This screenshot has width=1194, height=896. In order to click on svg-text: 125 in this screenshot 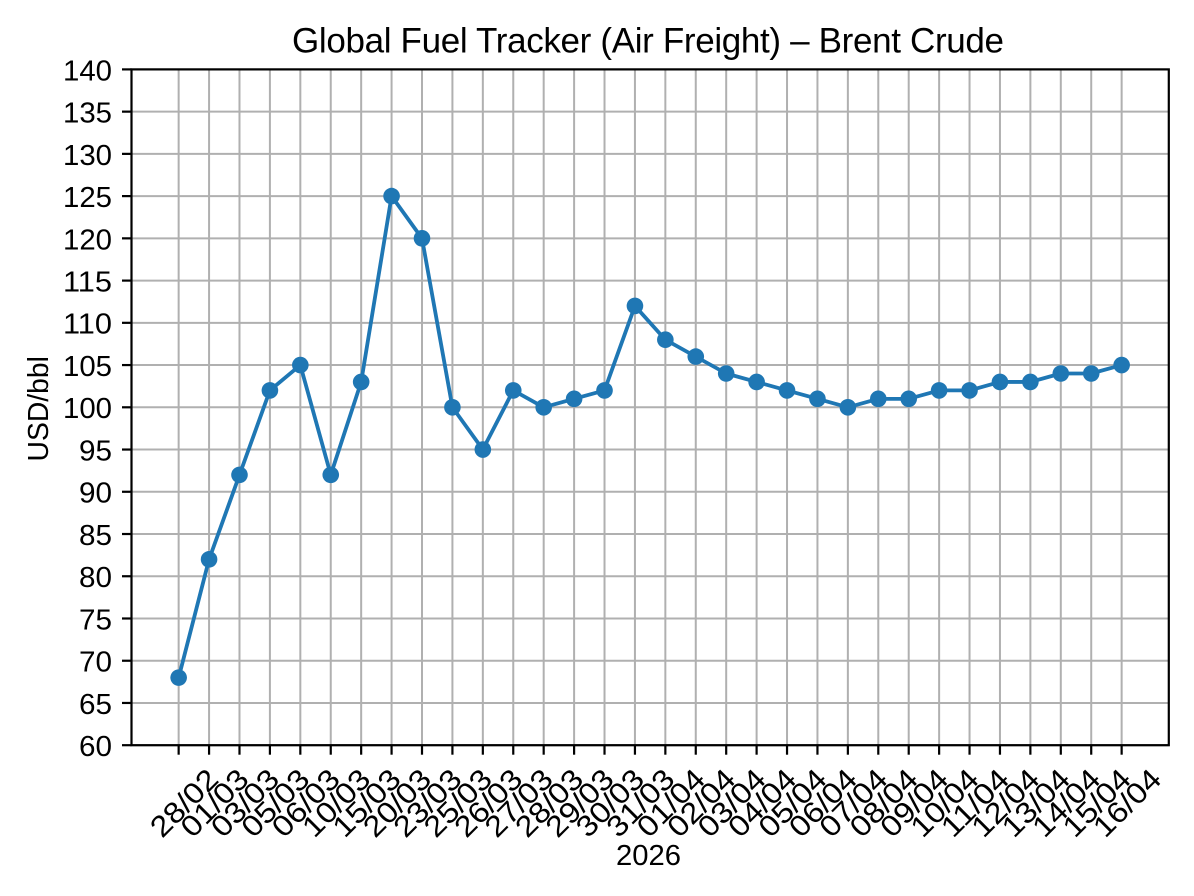, I will do `click(87, 197)`.